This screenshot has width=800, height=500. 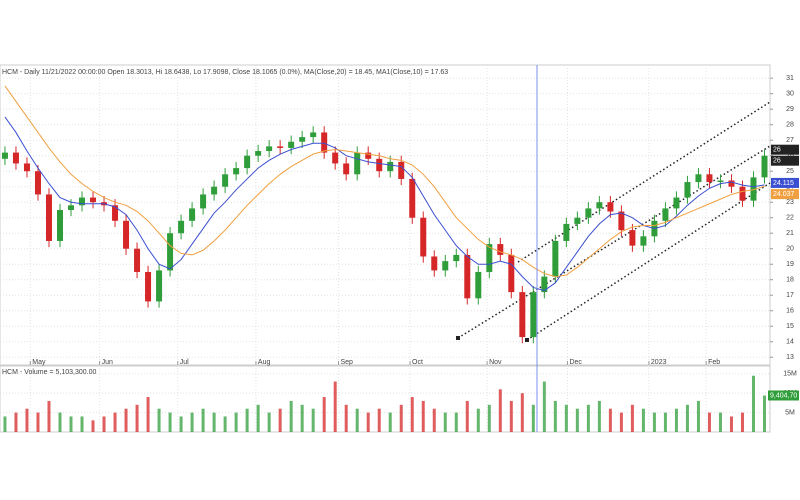 I want to click on x-tick-label: Sep, so click(x=346, y=362).